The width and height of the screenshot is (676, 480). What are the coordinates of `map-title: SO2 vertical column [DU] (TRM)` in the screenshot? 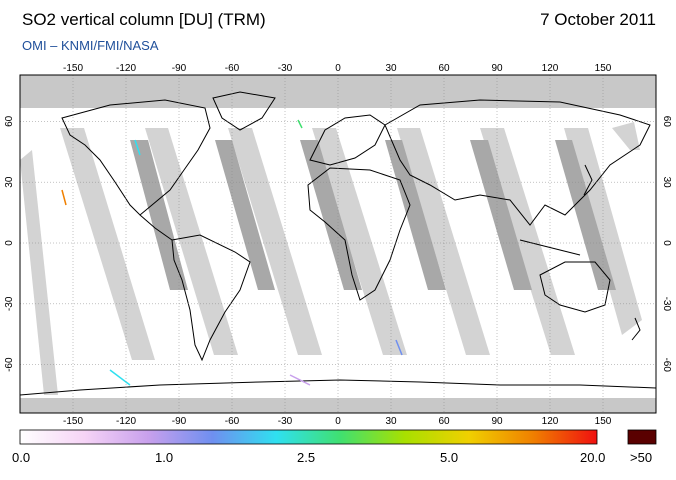 It's located at (144, 19).